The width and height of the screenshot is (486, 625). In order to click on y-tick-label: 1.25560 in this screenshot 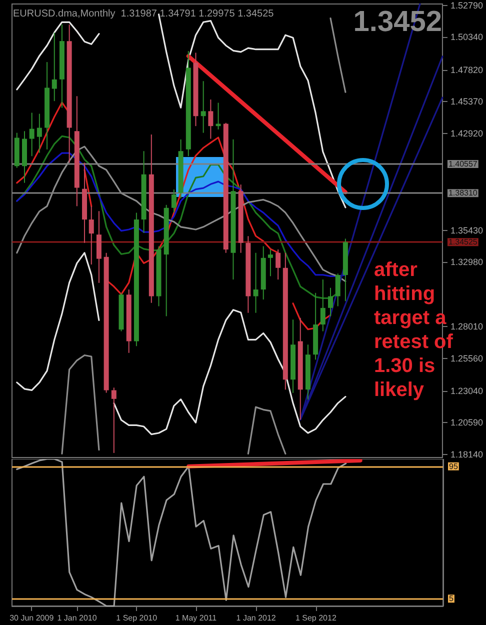, I will do `click(467, 358)`.